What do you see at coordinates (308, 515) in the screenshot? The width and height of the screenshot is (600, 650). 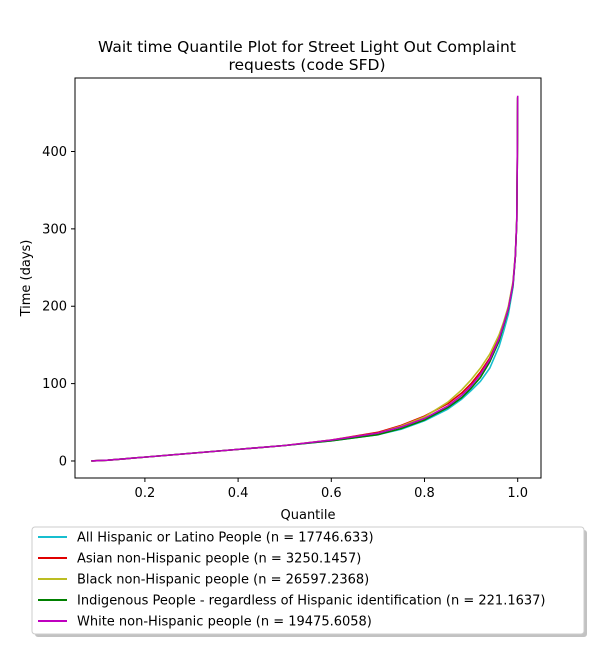 I see `x-axis-label: Quantile` at bounding box center [308, 515].